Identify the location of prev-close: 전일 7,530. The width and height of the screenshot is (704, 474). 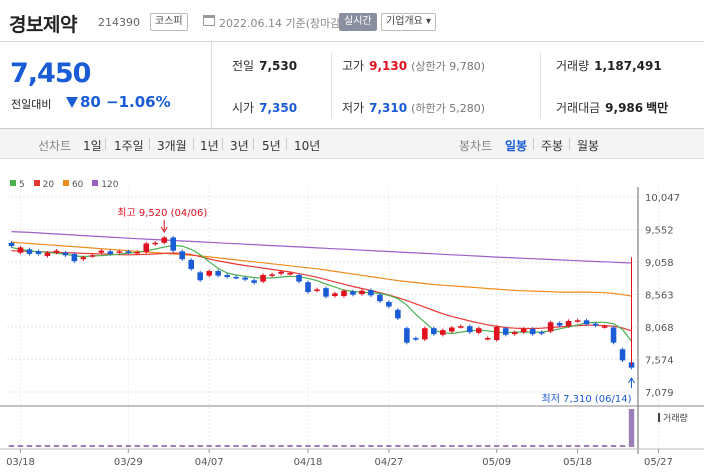
(265, 66).